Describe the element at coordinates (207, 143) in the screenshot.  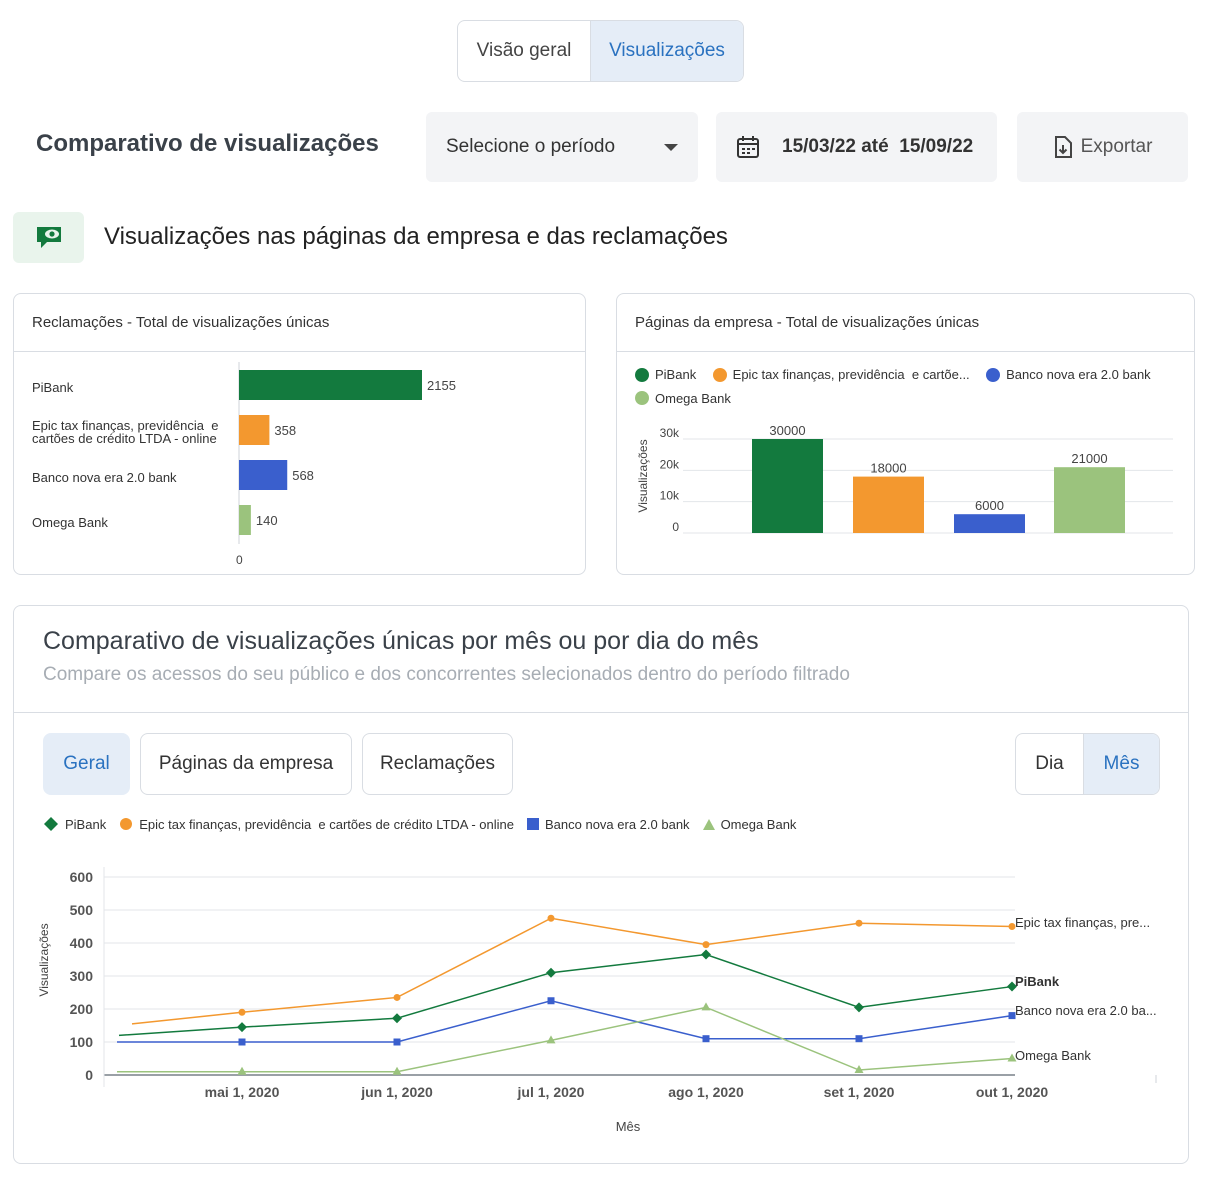
I see `page-title: Comparativo de visualizações` at that location.